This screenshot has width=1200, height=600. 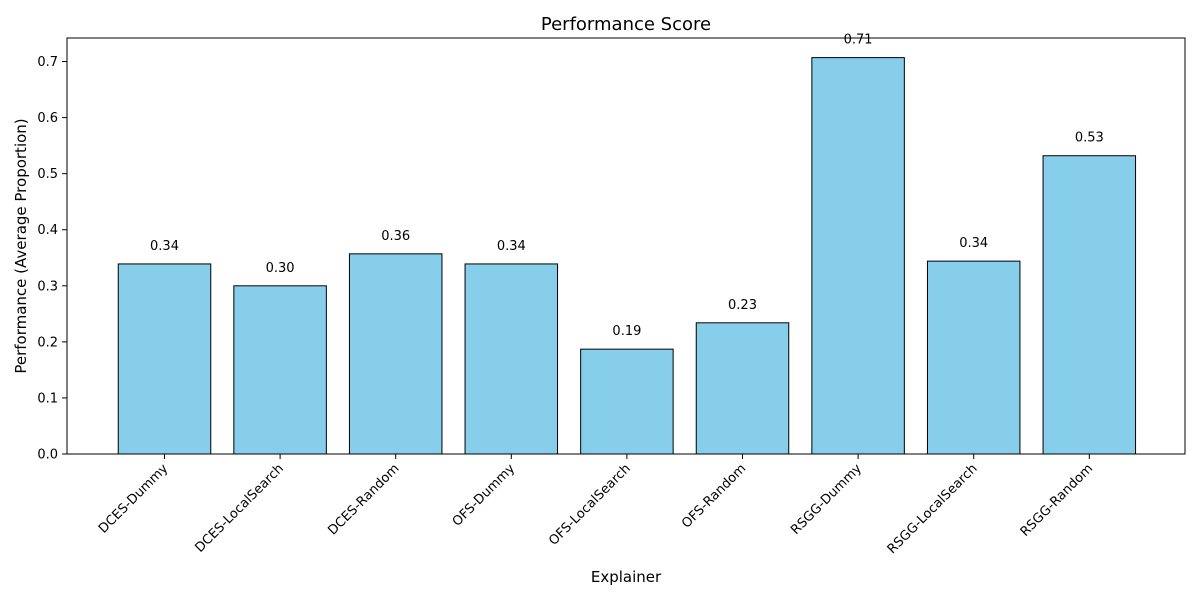 What do you see at coordinates (47, 174) in the screenshot?
I see `y-tick-label: 0.5` at bounding box center [47, 174].